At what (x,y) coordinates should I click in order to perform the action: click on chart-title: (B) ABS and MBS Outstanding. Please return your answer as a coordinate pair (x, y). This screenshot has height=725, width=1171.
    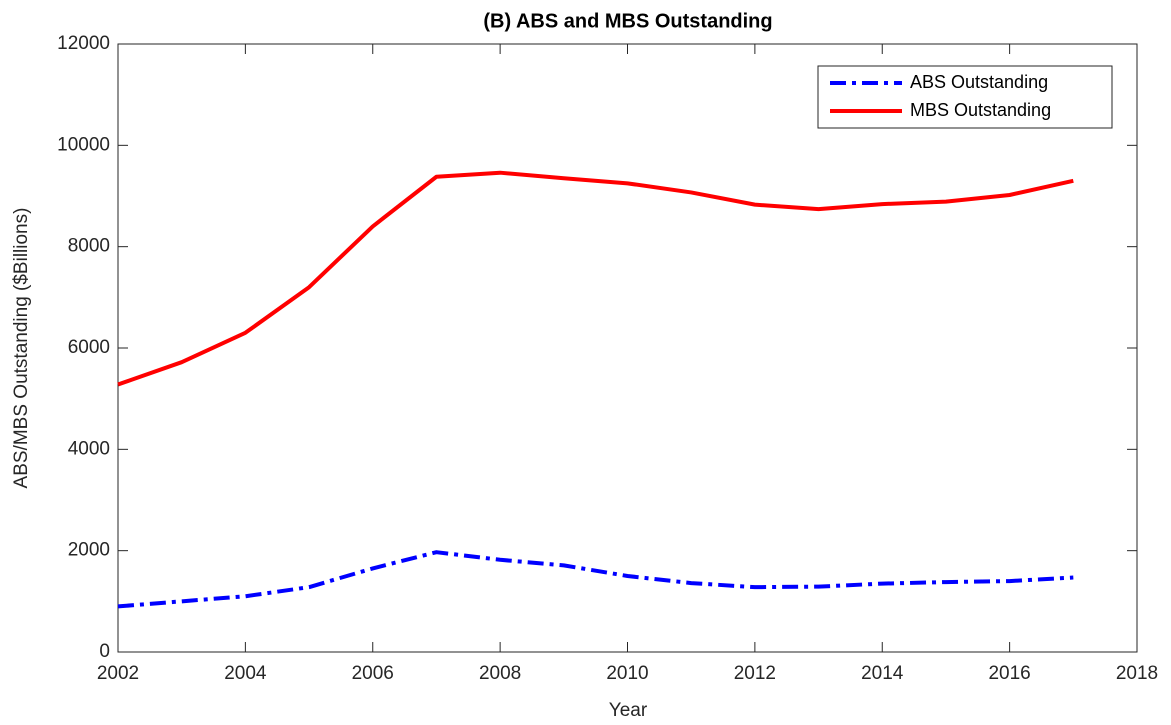
    Looking at the image, I should click on (627, 21).